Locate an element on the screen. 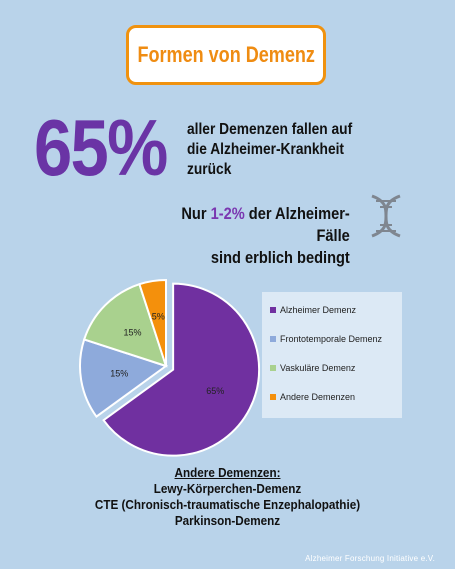 Image resolution: width=455 pixels, height=569 pixels. statement-line-1: aller Demenzen fallen auf is located at coordinates (270, 129).